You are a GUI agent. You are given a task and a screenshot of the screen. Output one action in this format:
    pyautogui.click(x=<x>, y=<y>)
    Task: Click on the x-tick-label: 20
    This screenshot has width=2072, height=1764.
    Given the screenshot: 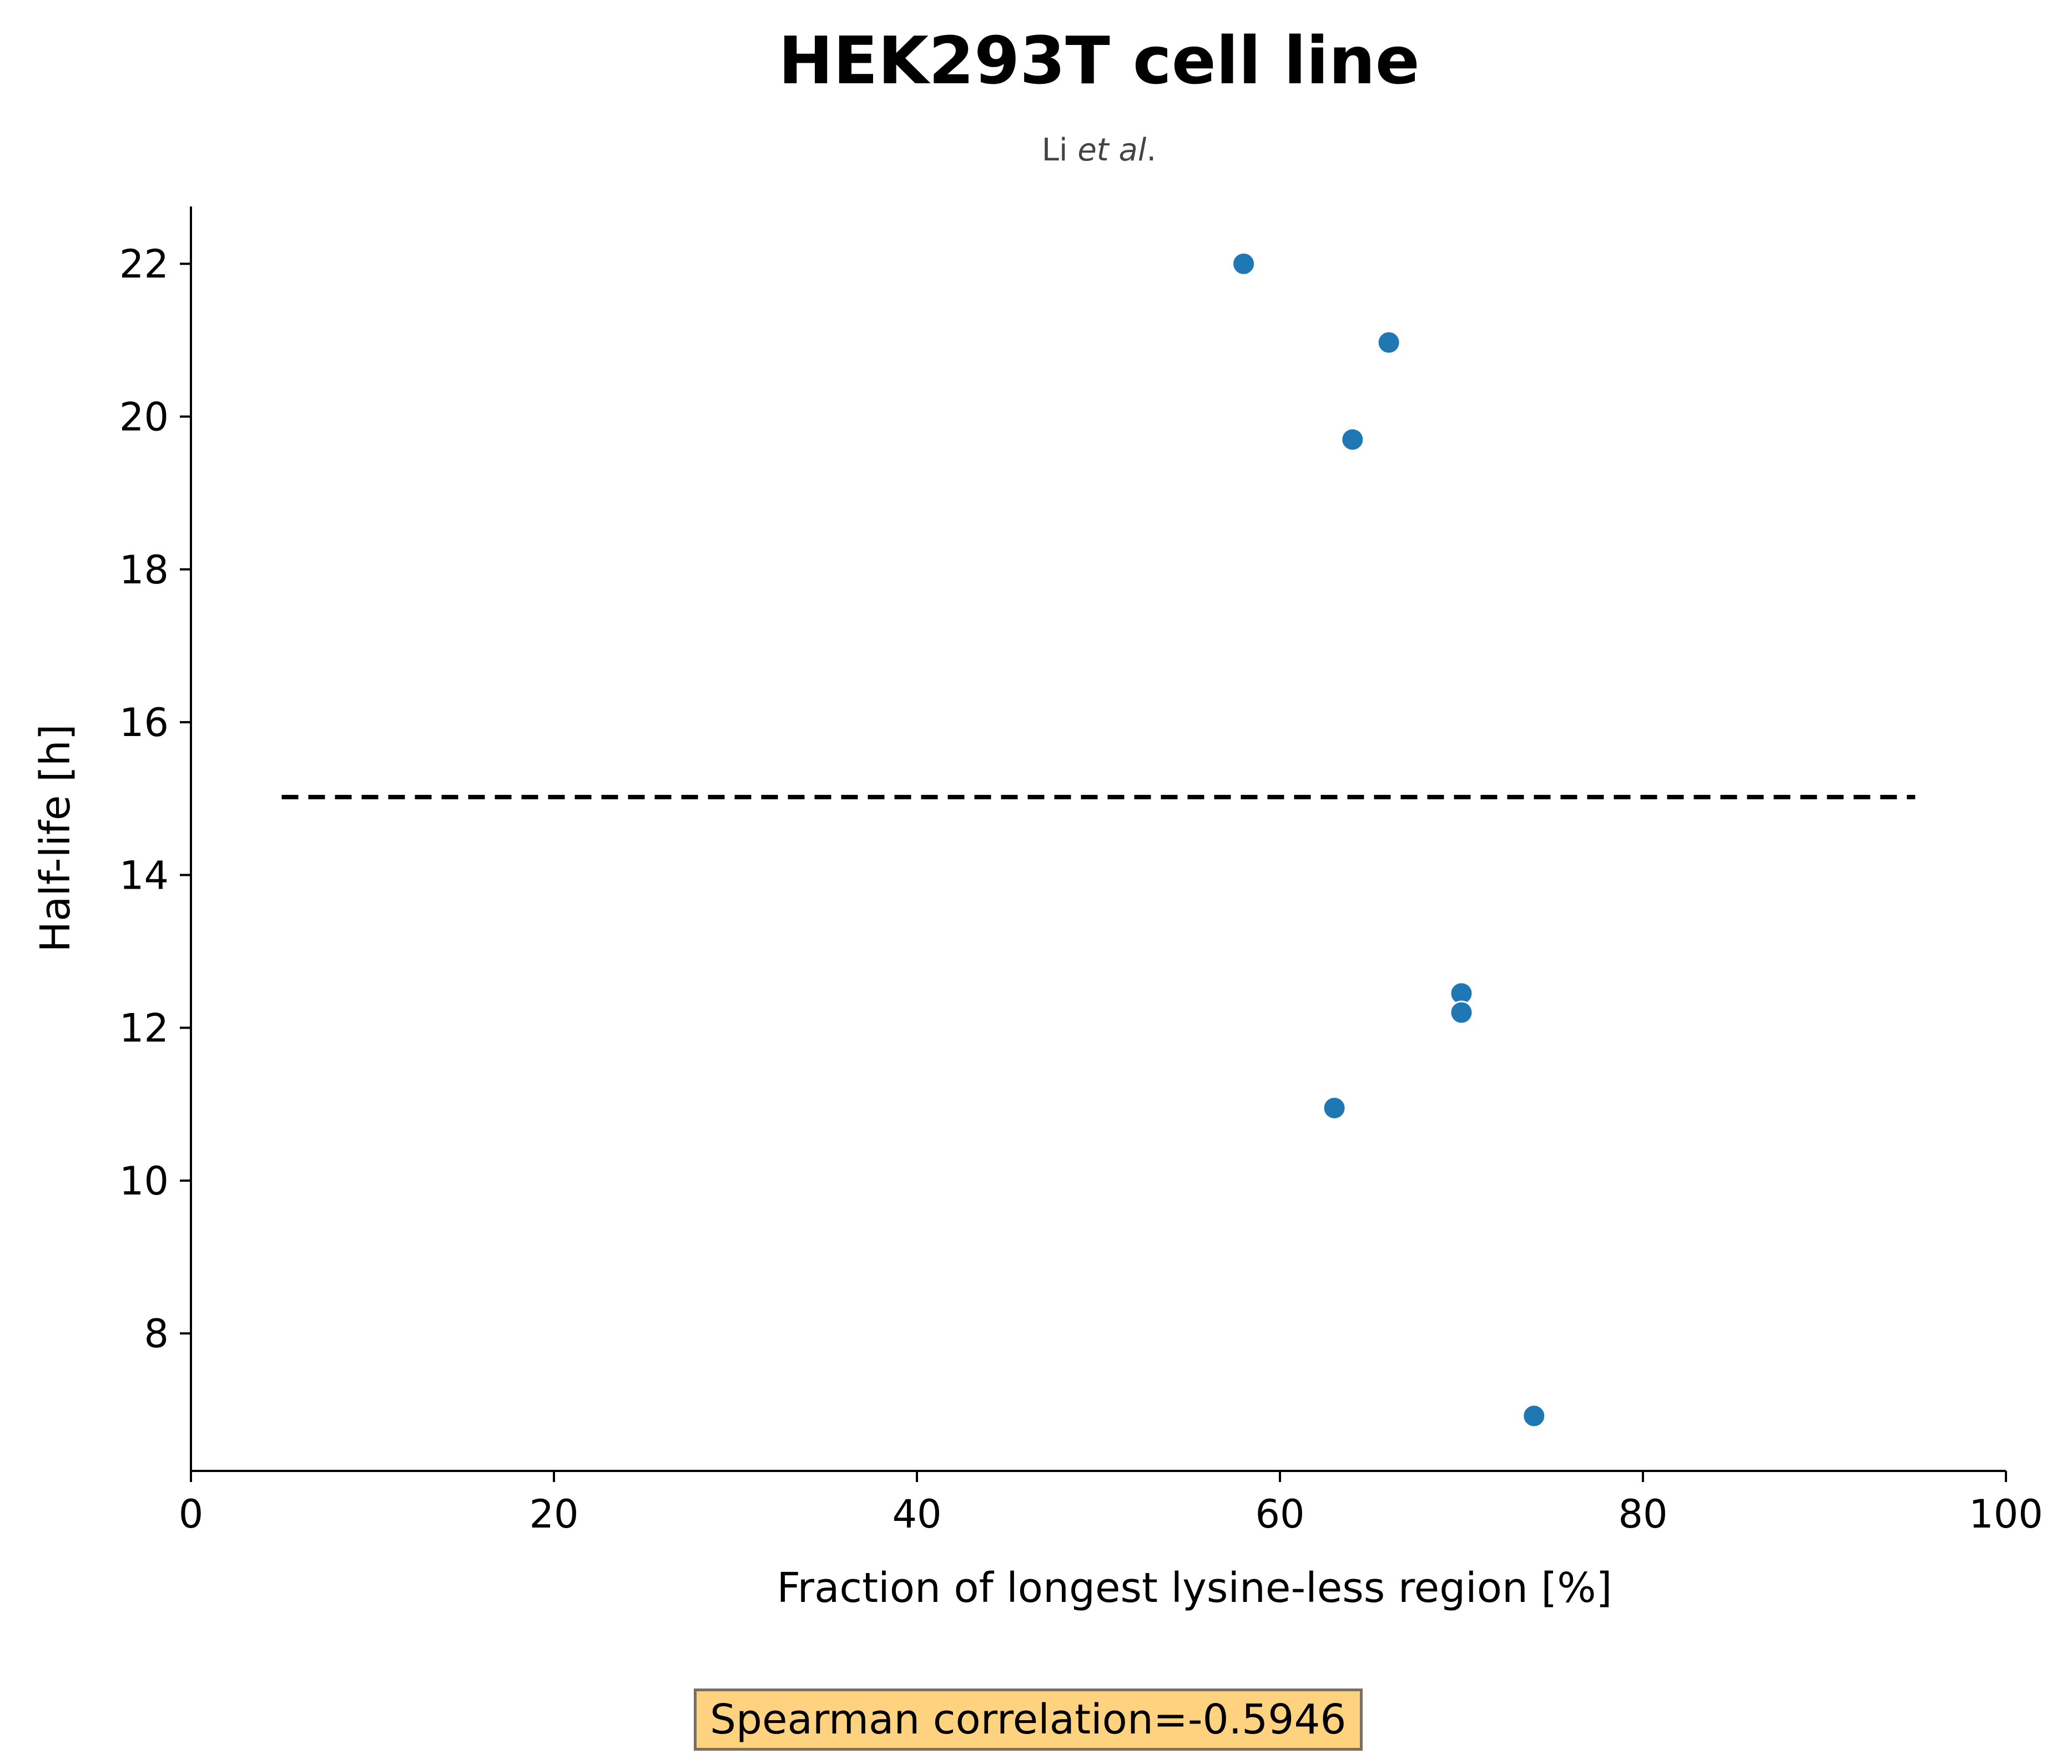 What is the action you would take?
    pyautogui.click(x=553, y=1514)
    